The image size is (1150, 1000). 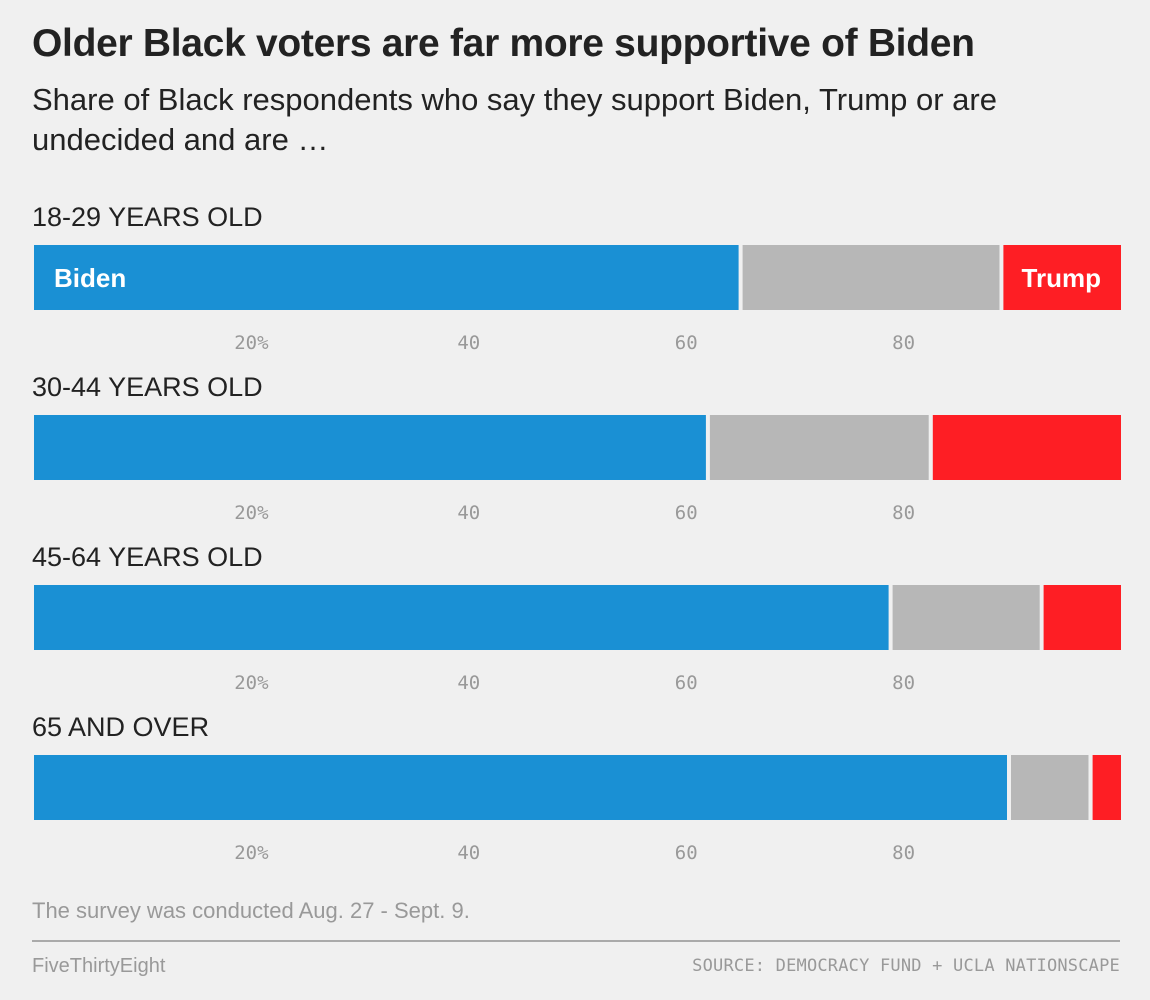 I want to click on group-label: 30-44 YEARS OLD, so click(x=147, y=387).